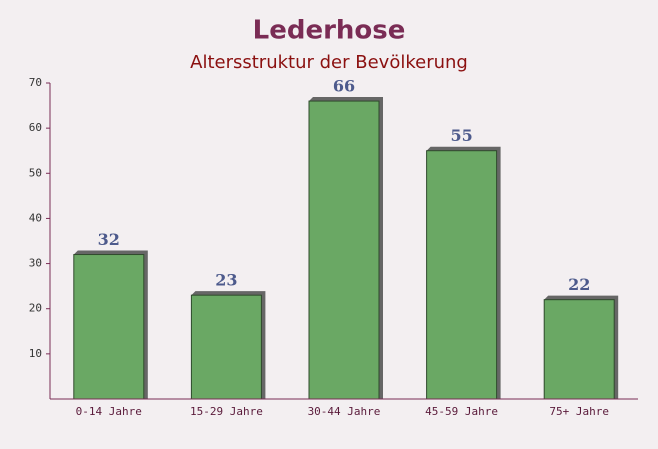  What do you see at coordinates (35, 308) in the screenshot?
I see `y-tick-label: 20` at bounding box center [35, 308].